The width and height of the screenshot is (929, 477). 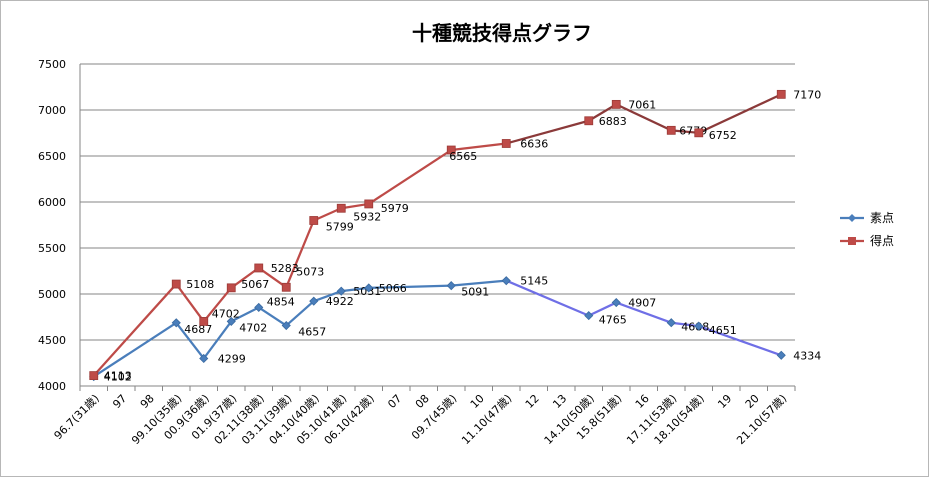 I want to click on y-tick-label: 7500, so click(x=52, y=64).